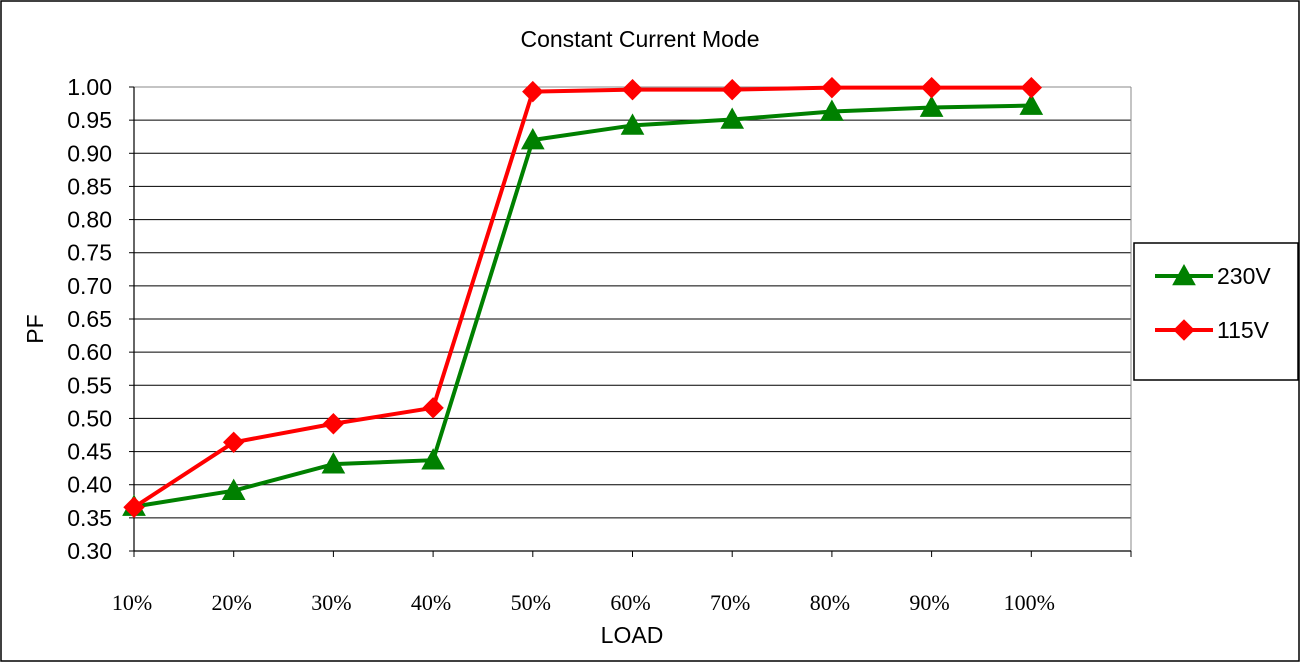 The width and height of the screenshot is (1300, 662). I want to click on legend-label: 230V, so click(1244, 276).